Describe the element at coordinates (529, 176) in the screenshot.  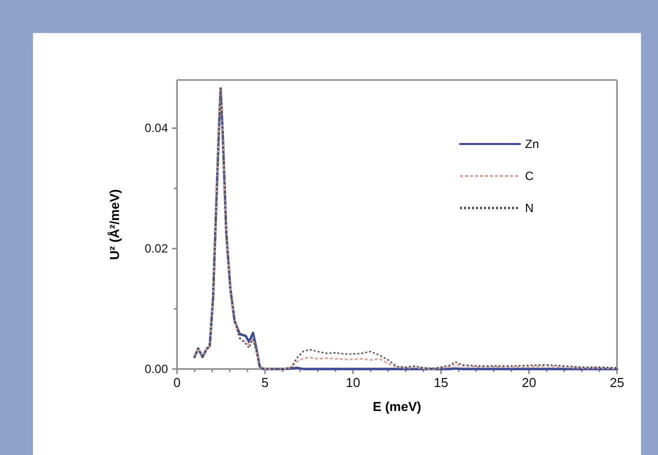
I see `legend-label: C` at that location.